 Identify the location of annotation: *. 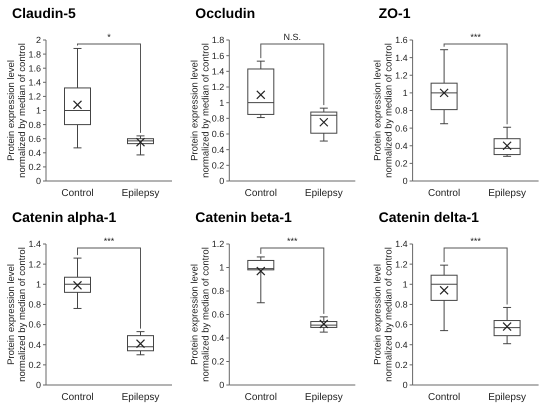
(109, 37).